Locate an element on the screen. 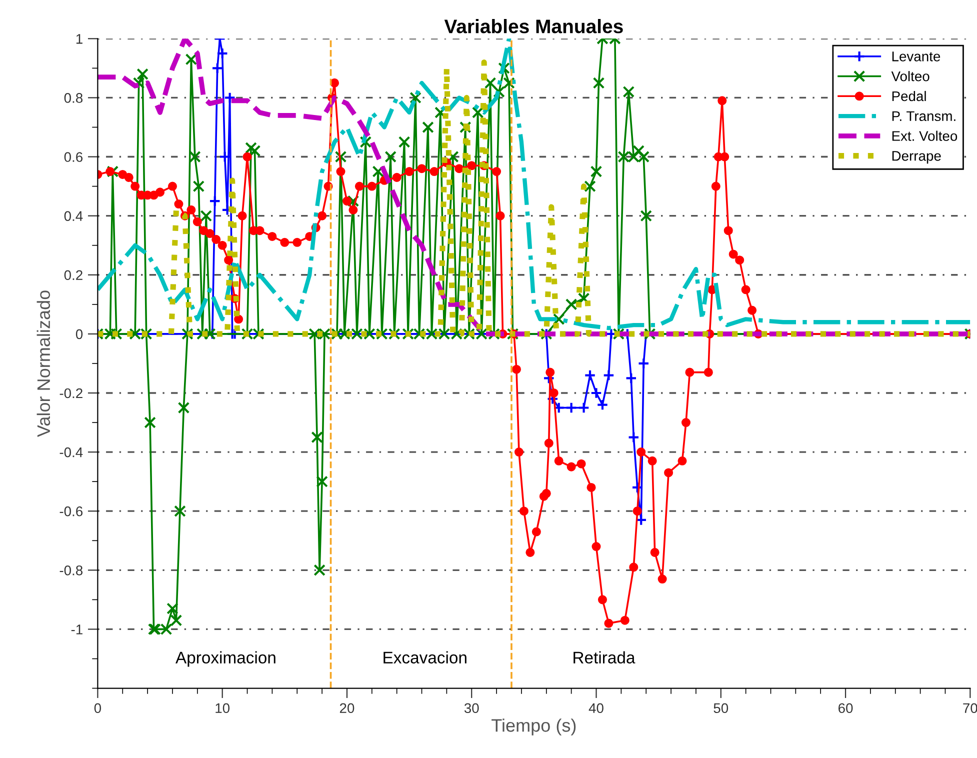 This screenshot has width=977, height=758. y-tick-label: 1 is located at coordinates (79, 39).